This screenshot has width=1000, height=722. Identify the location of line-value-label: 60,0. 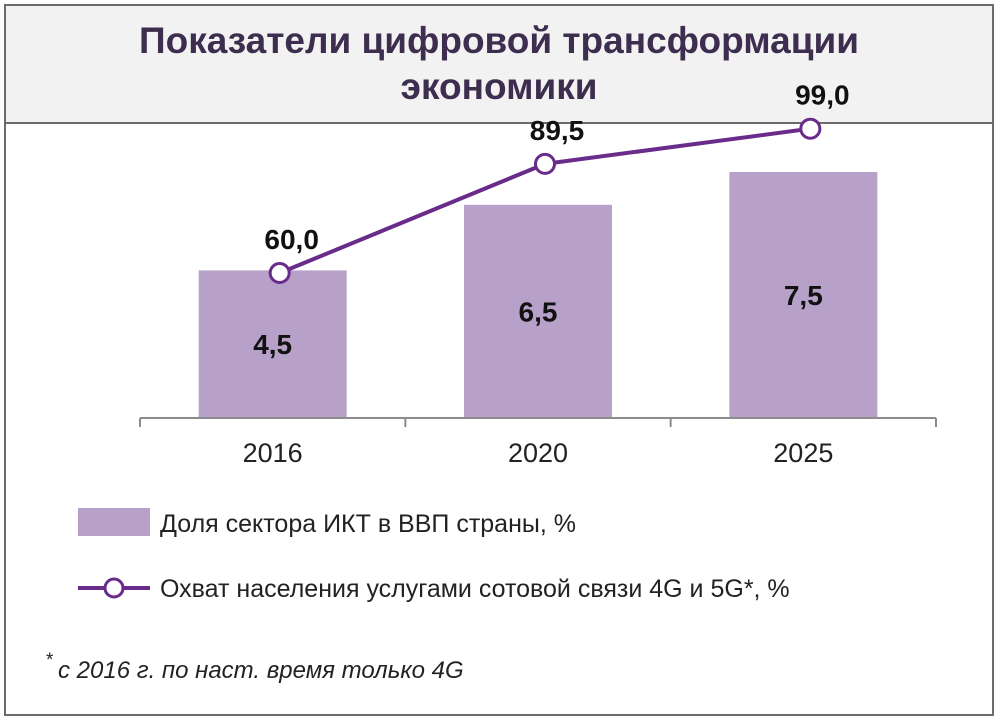
(291, 239).